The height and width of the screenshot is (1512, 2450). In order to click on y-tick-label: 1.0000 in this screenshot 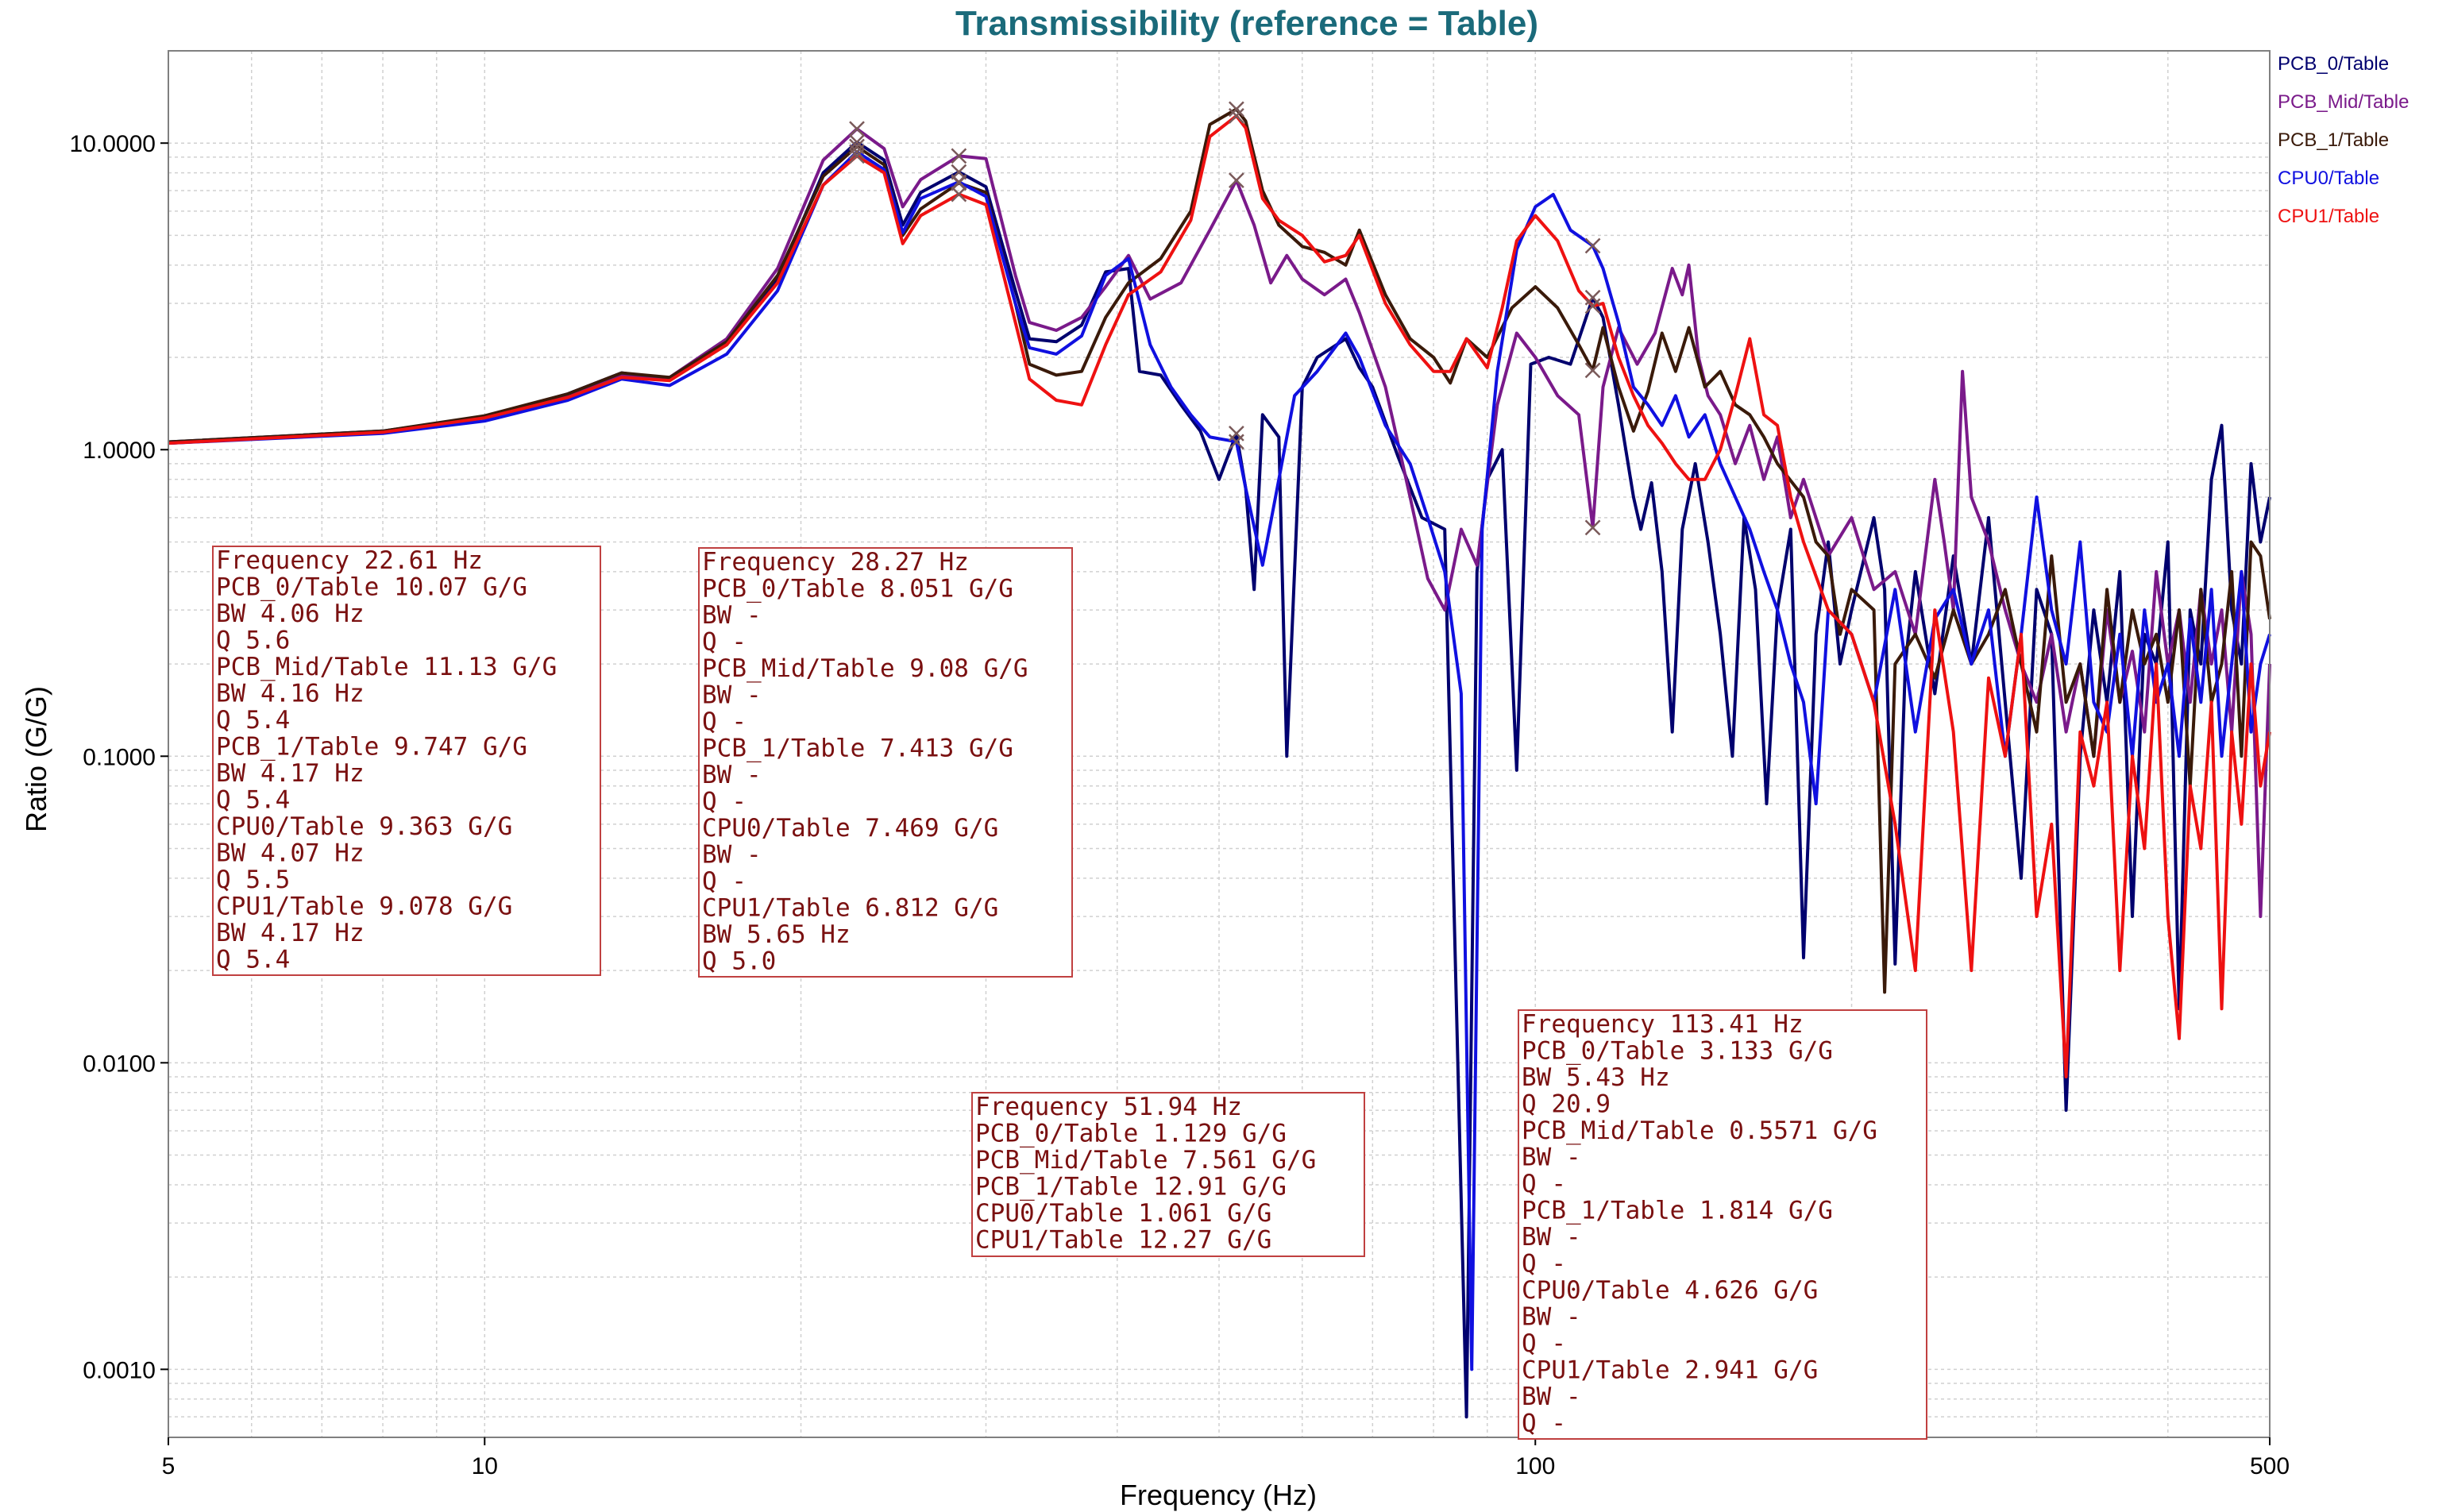, I will do `click(119, 451)`.